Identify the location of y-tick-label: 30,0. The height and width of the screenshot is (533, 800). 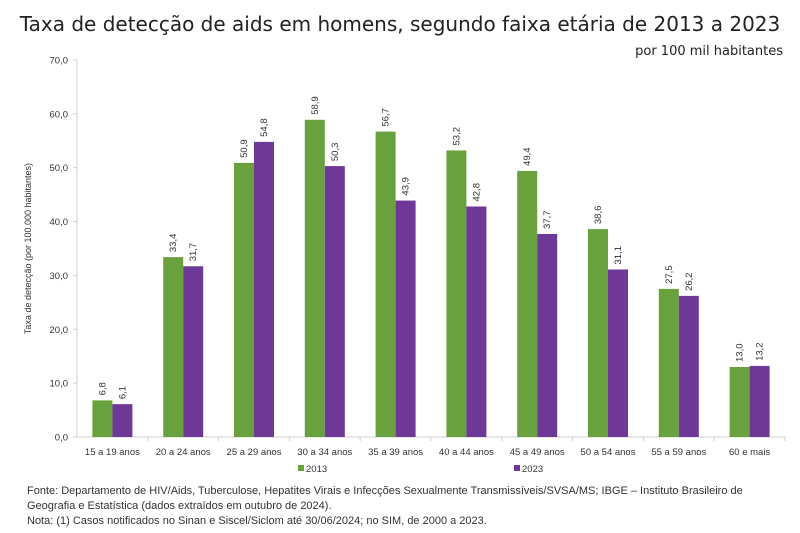
(59, 276).